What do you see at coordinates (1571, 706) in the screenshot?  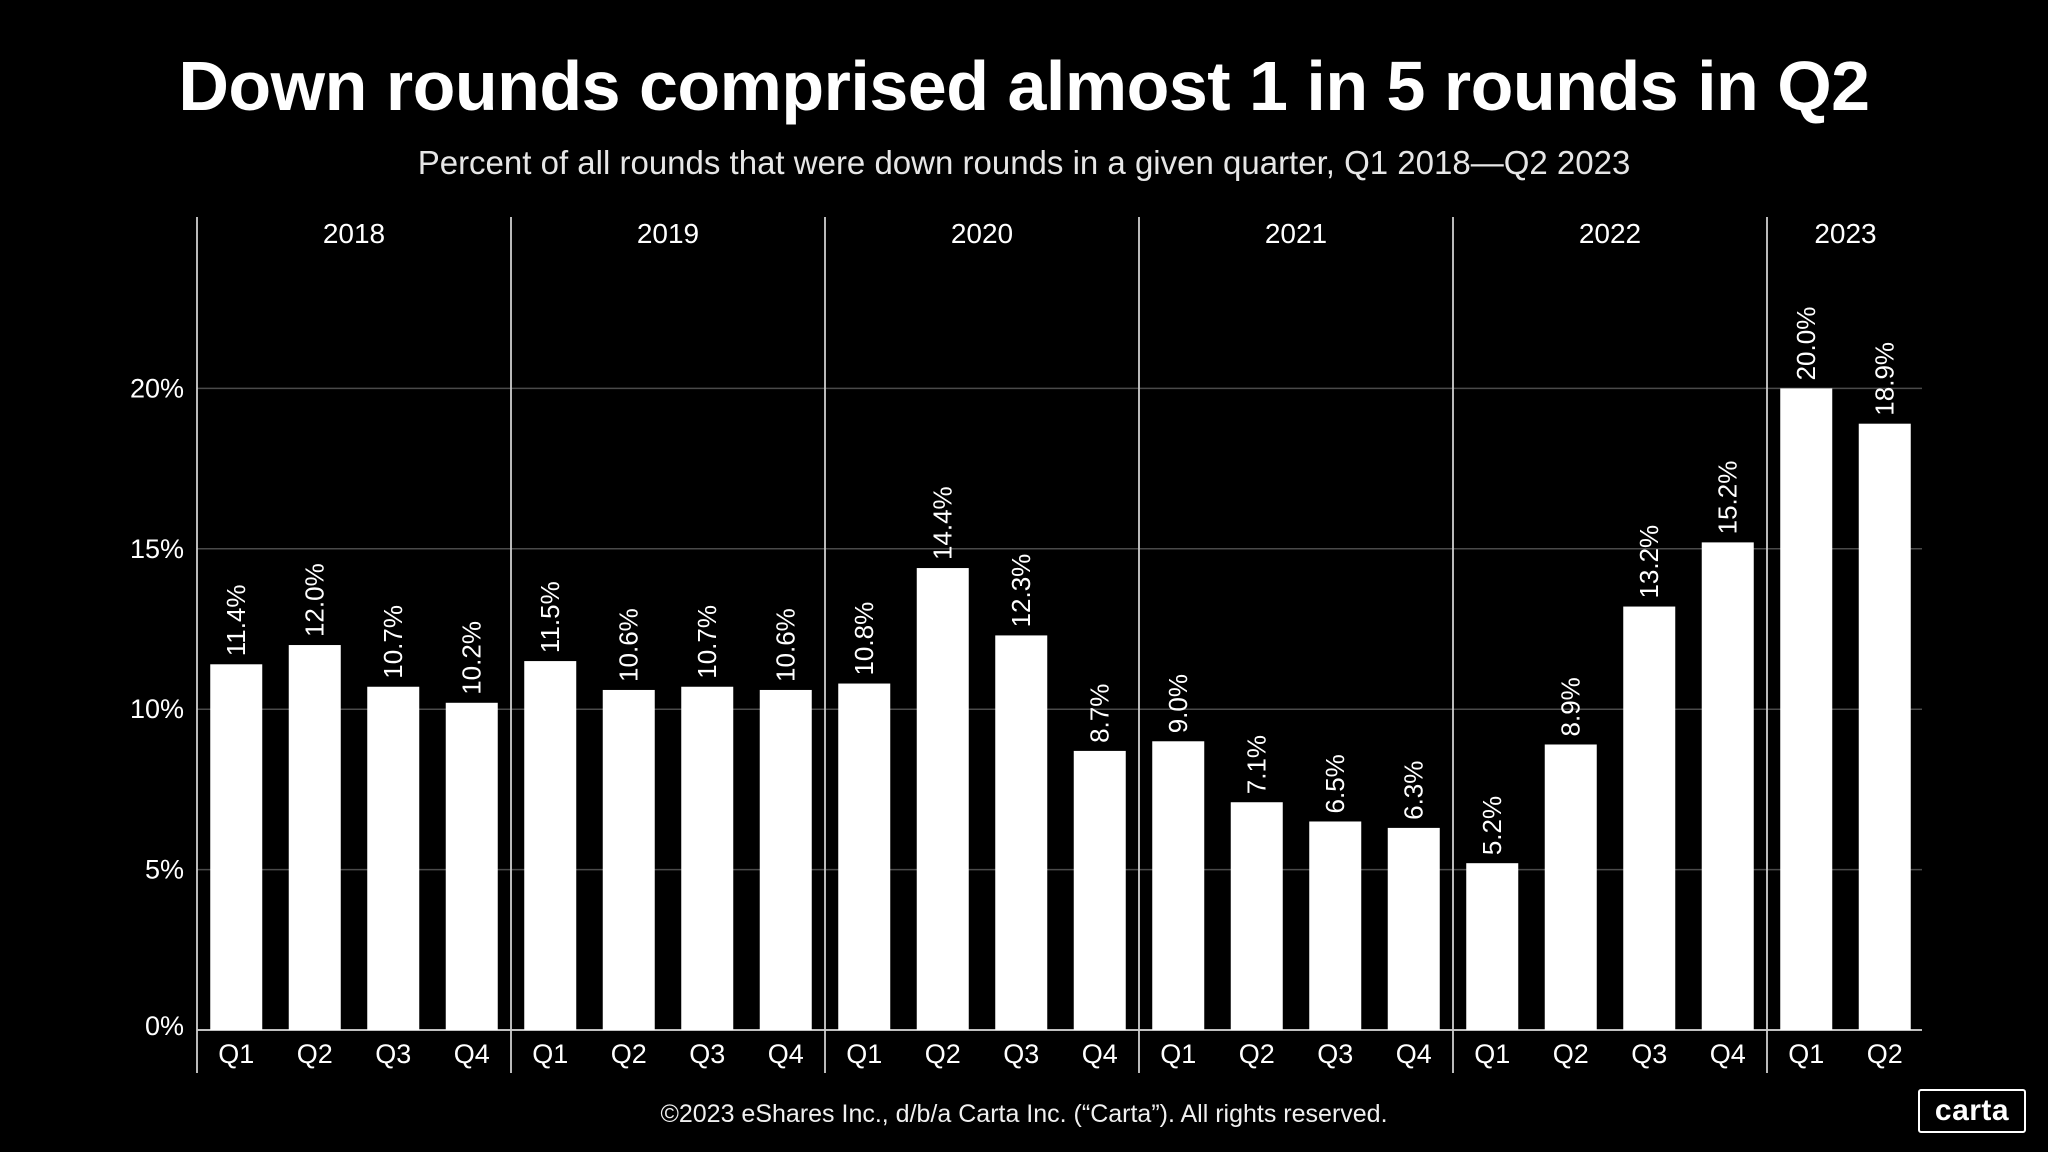 I see `bar-value-label: 8.9%` at bounding box center [1571, 706].